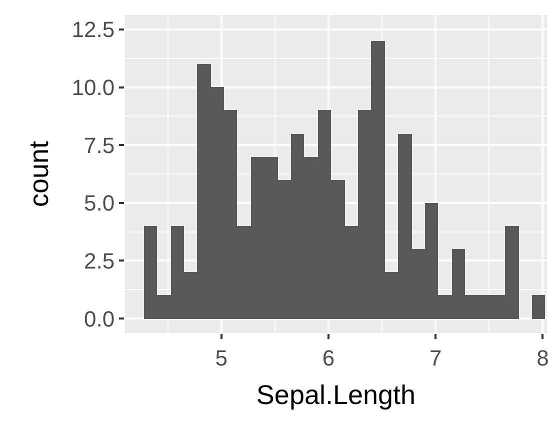 The width and height of the screenshot is (557, 428). I want to click on y-tick-label: 7.5, so click(99, 145).